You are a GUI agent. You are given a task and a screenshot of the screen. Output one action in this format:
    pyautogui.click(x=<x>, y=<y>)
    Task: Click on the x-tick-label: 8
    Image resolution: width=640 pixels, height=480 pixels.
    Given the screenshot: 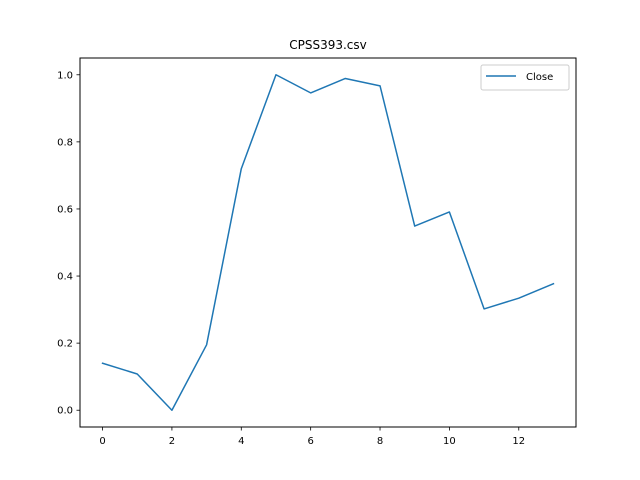 What is the action you would take?
    pyautogui.click(x=380, y=441)
    